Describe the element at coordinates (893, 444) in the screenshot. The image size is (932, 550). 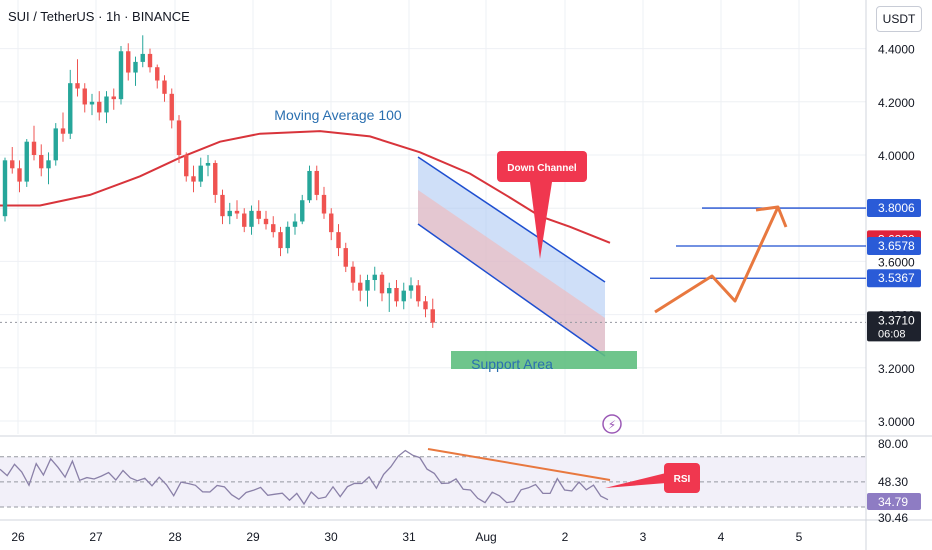
I see `rsi-tick-0: 80.00` at that location.